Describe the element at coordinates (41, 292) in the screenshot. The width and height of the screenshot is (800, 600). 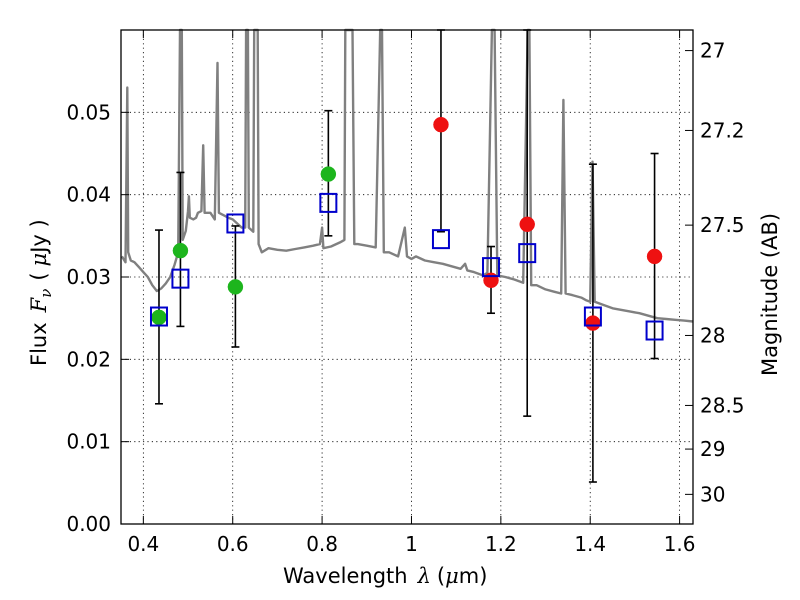
I see `y-axis-title: FluxFν(μJy )` at that location.